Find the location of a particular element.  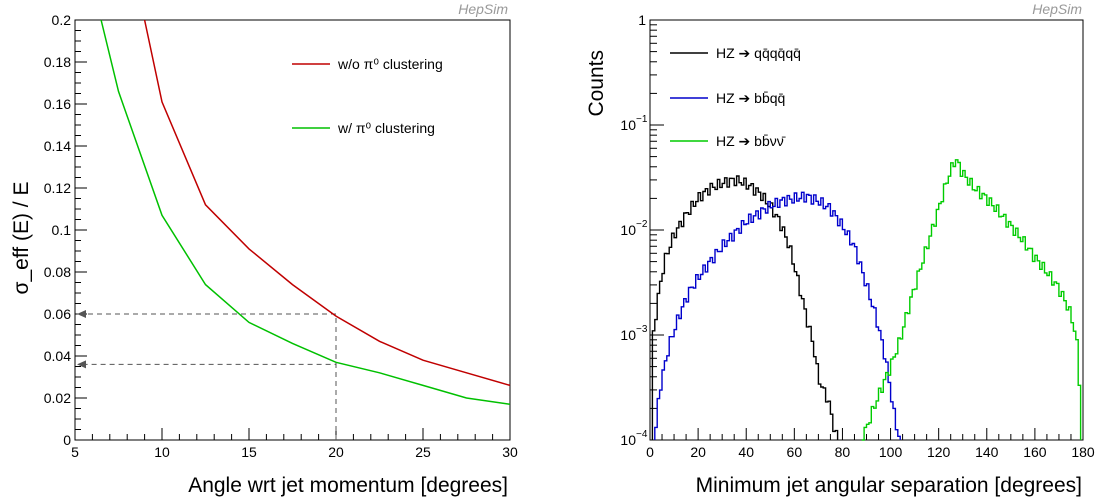

right-x-tick-label: 120 is located at coordinates (939, 452).